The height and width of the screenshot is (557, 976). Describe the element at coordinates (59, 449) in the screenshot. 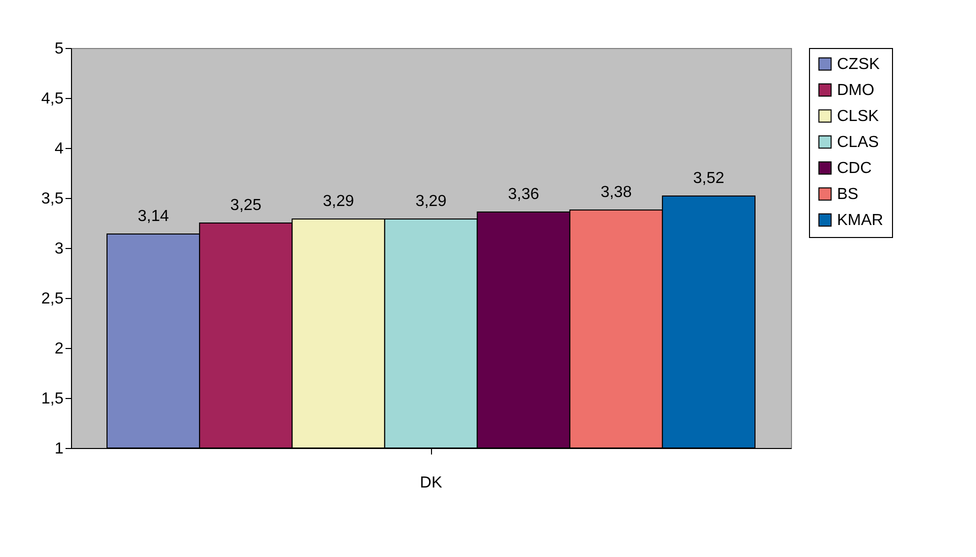

I see `y-tick-label: 1` at that location.